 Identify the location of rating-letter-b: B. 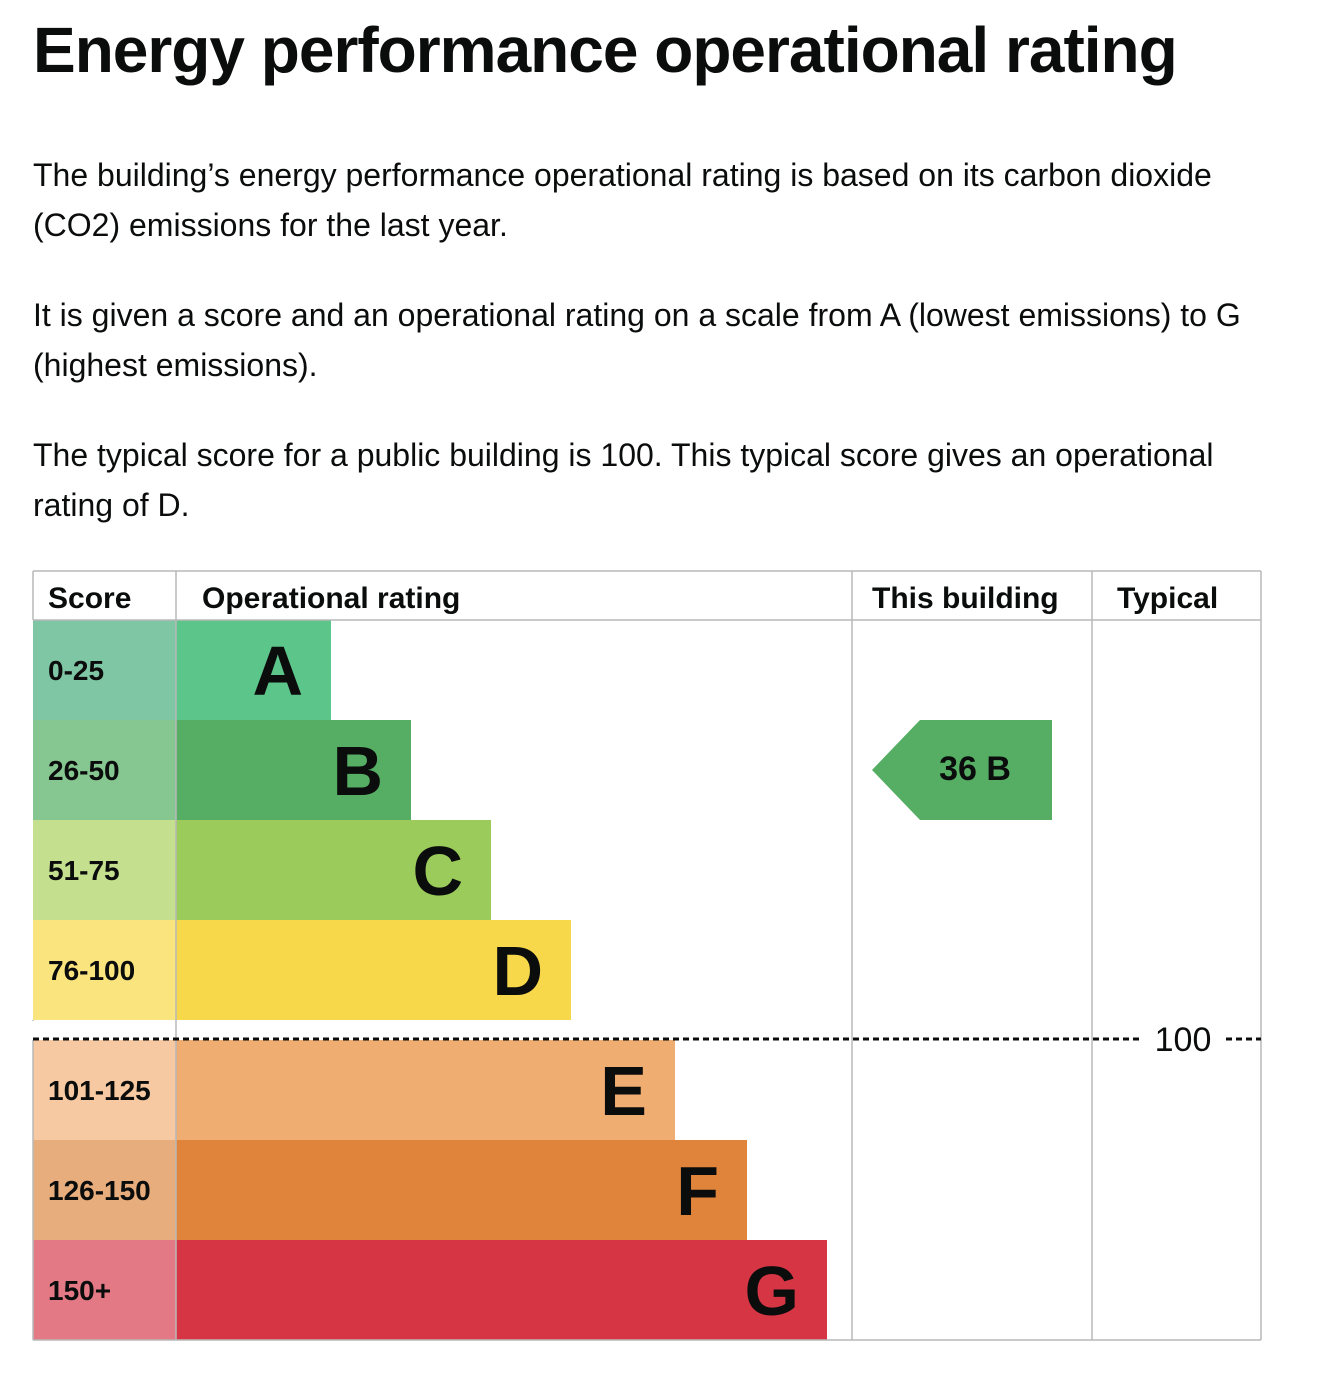
(357, 771).